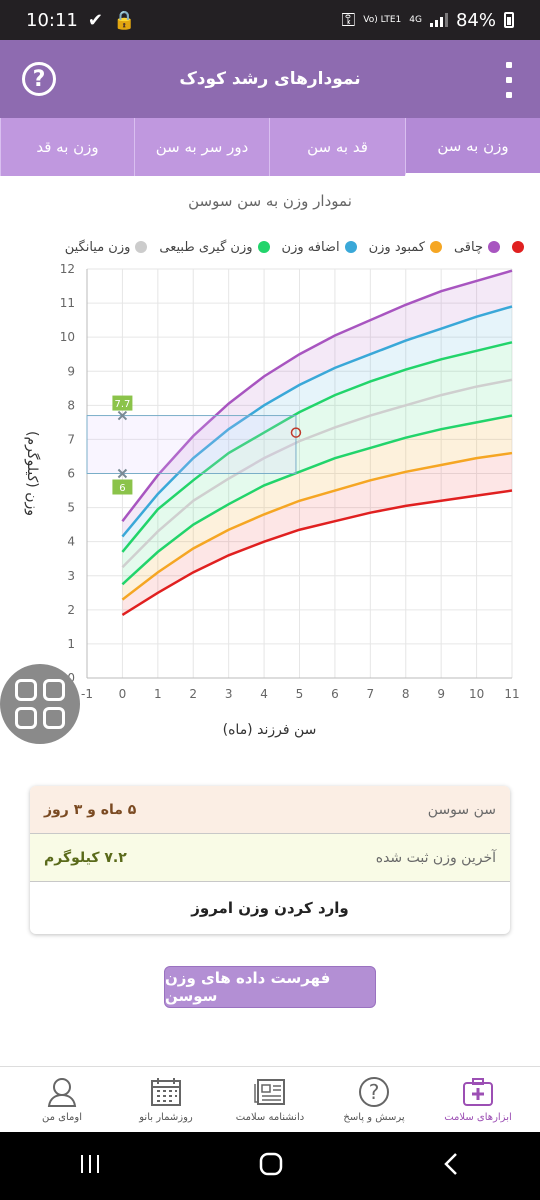 This screenshot has width=540, height=1200. Describe the element at coordinates (62, 1117) in the screenshot. I see `nav-label: اومای من` at that location.